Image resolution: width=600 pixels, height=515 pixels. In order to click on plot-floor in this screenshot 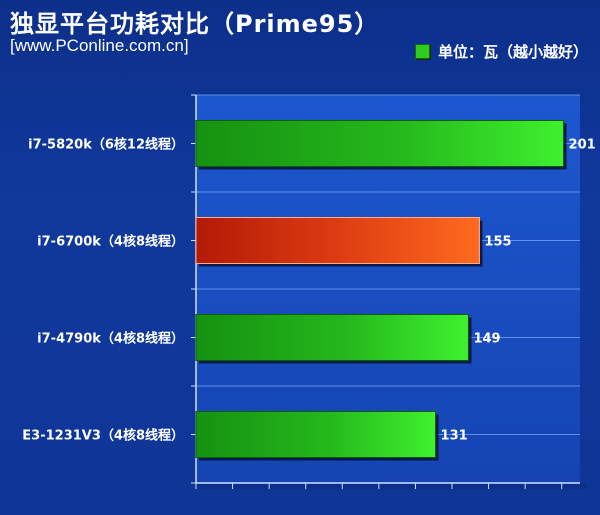, I will do `click(391, 486)`.